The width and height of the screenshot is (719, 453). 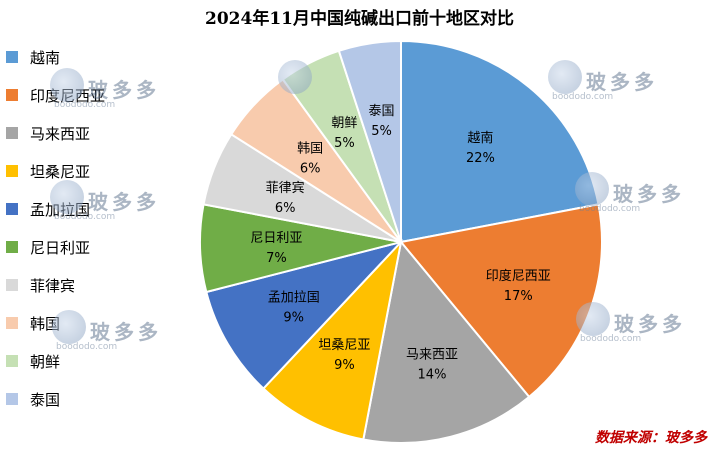 I want to click on legend-item: 菲律宾, so click(x=55, y=285).